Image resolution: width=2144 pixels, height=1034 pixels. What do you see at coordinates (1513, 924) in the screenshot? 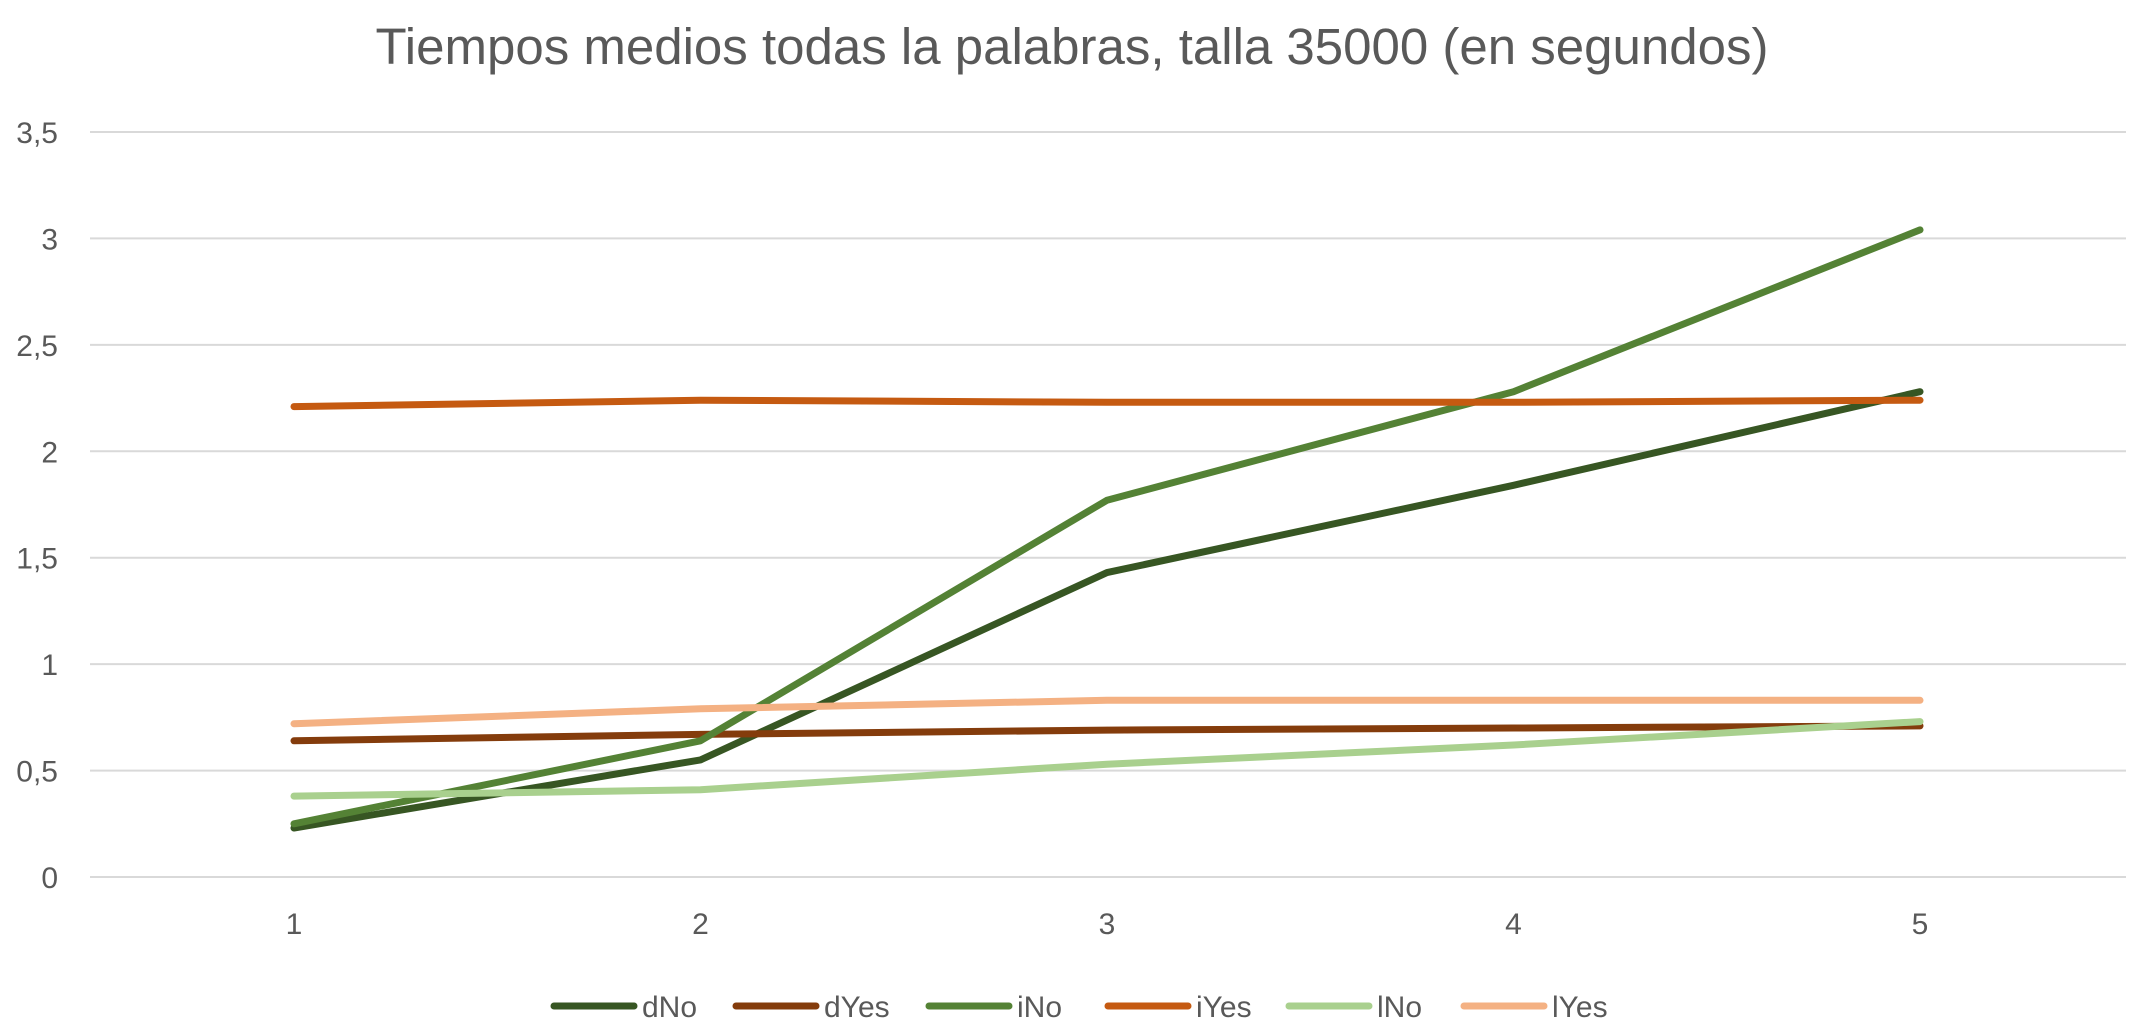
I see `x-tick-label: 4` at bounding box center [1513, 924].